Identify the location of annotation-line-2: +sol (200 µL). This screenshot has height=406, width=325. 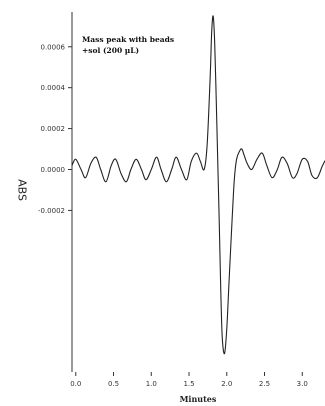
(110, 50).